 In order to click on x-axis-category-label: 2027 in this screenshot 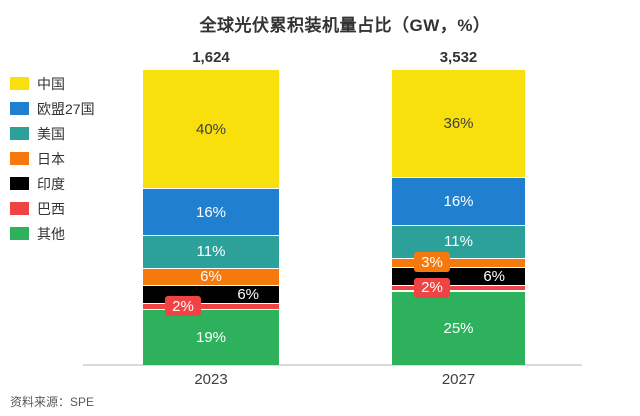, I will do `click(458, 379)`.